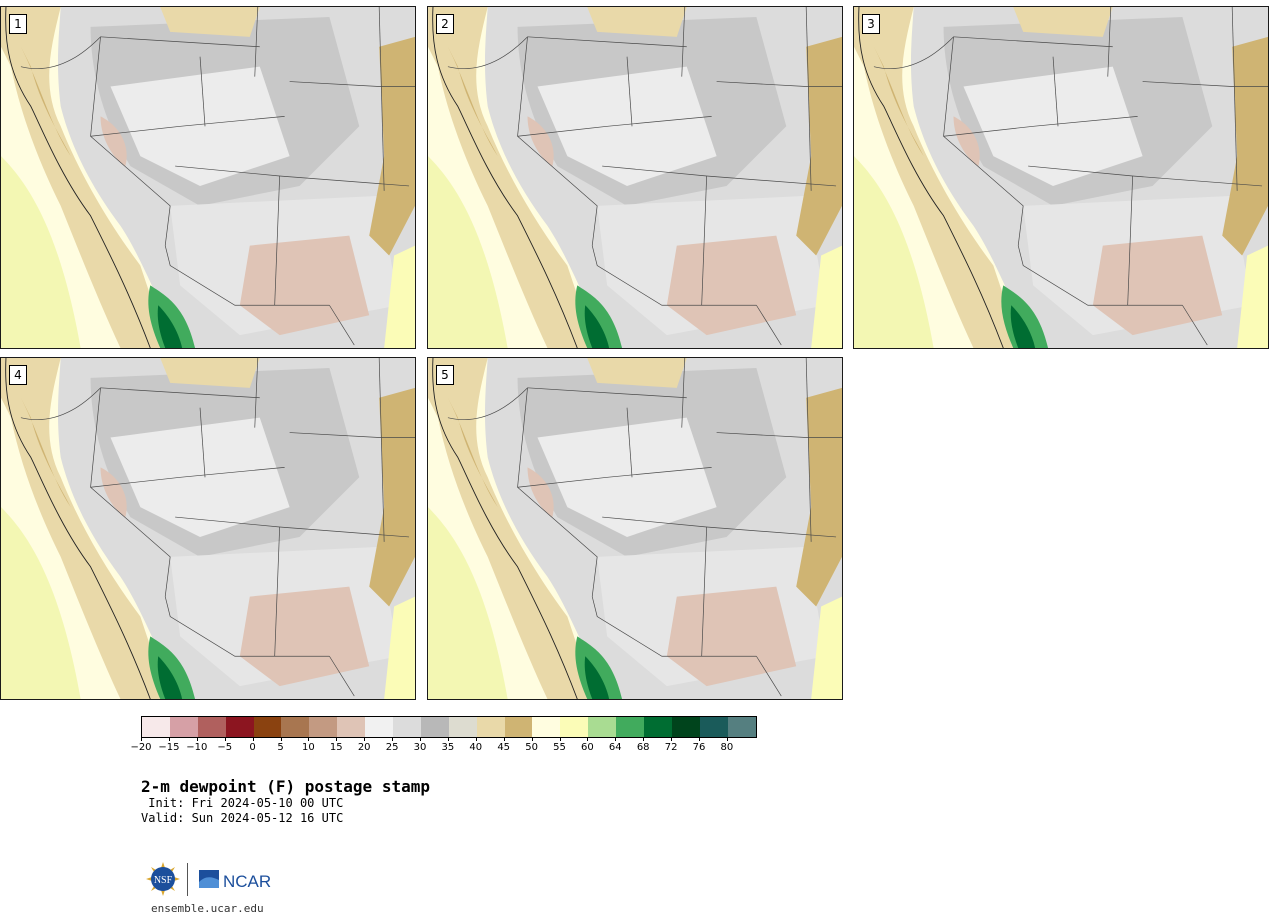 The height and width of the screenshot is (920, 1280). Describe the element at coordinates (280, 747) in the screenshot. I see `colorbar-tick-label: 5` at that location.